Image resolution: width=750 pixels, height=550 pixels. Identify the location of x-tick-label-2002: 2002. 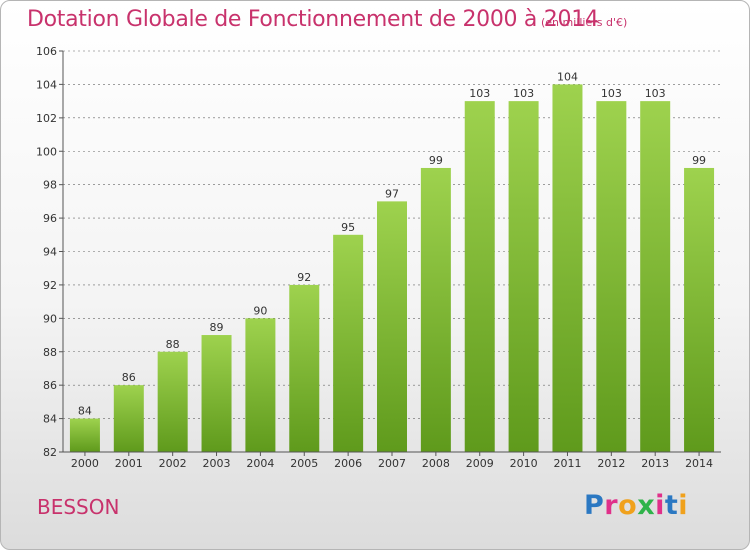
(173, 463).